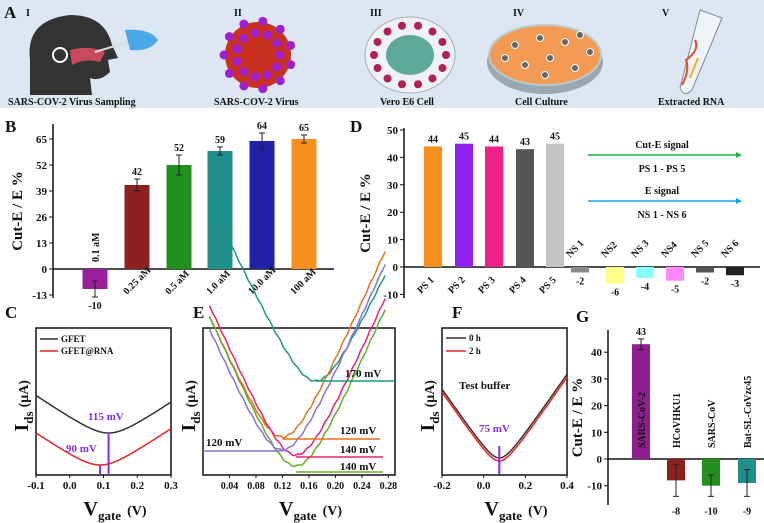 The width and height of the screenshot is (764, 523). I want to click on value-label: 45, so click(464, 137).